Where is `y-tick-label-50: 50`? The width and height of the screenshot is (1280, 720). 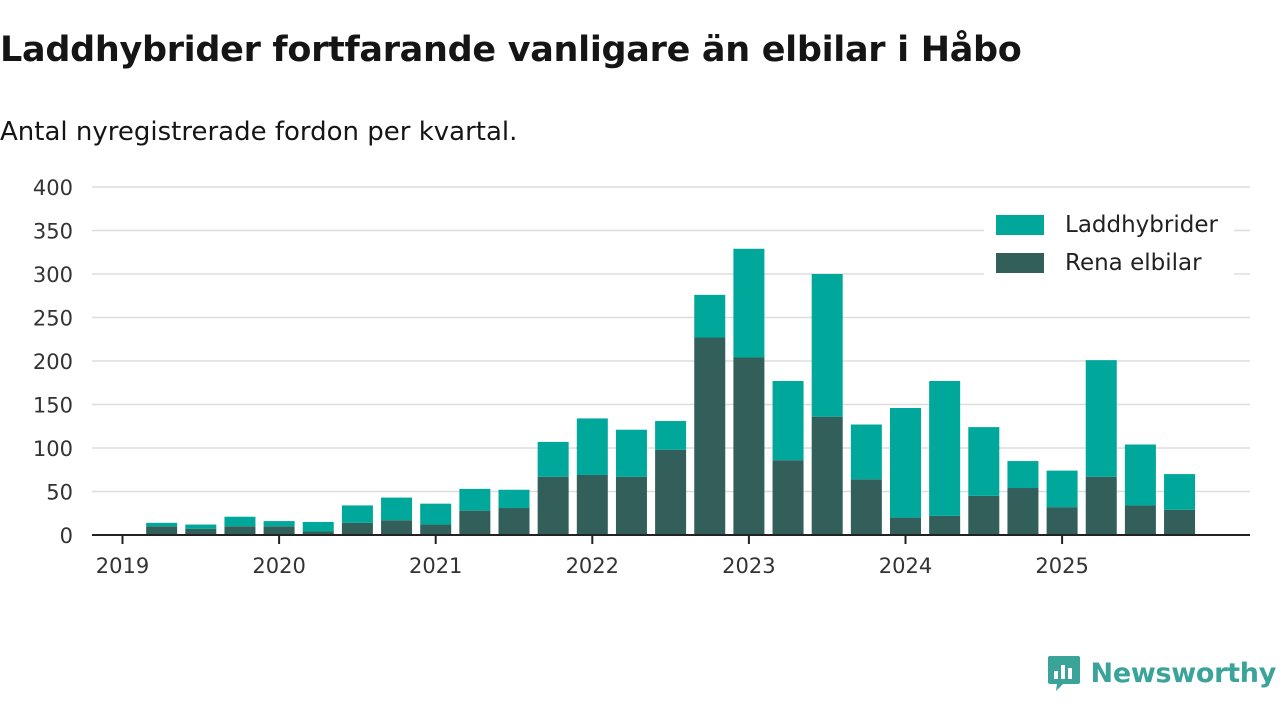 y-tick-label-50: 50 is located at coordinates (59, 493).